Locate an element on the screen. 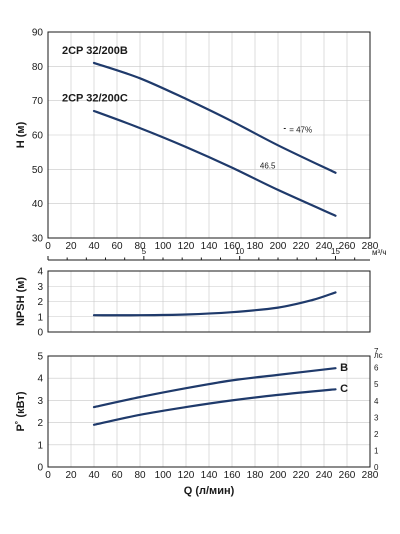 The image size is (400, 534). secondary-y-tick-label: 3 is located at coordinates (376, 417).